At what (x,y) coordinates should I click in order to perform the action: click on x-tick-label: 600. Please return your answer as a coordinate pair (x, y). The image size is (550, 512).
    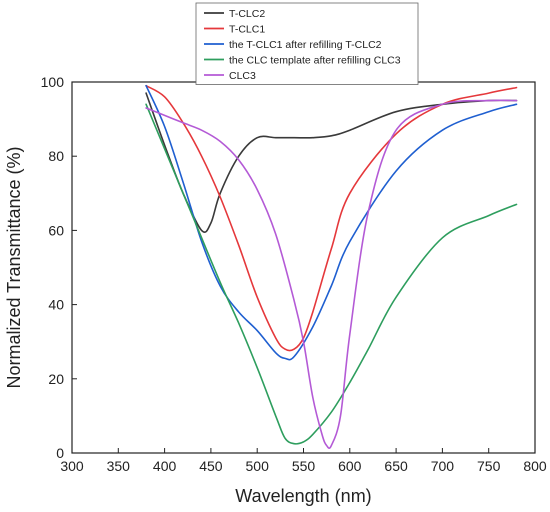
    Looking at the image, I should click on (350, 466).